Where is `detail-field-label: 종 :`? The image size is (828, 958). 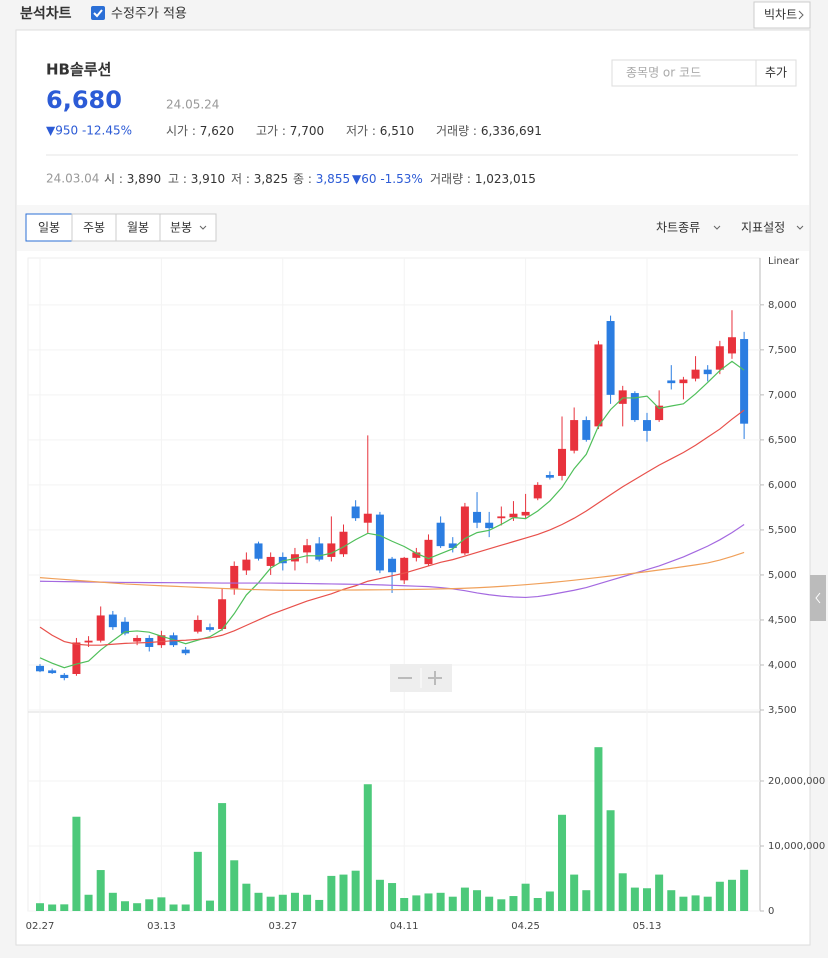 detail-field-label: 종 : is located at coordinates (302, 179).